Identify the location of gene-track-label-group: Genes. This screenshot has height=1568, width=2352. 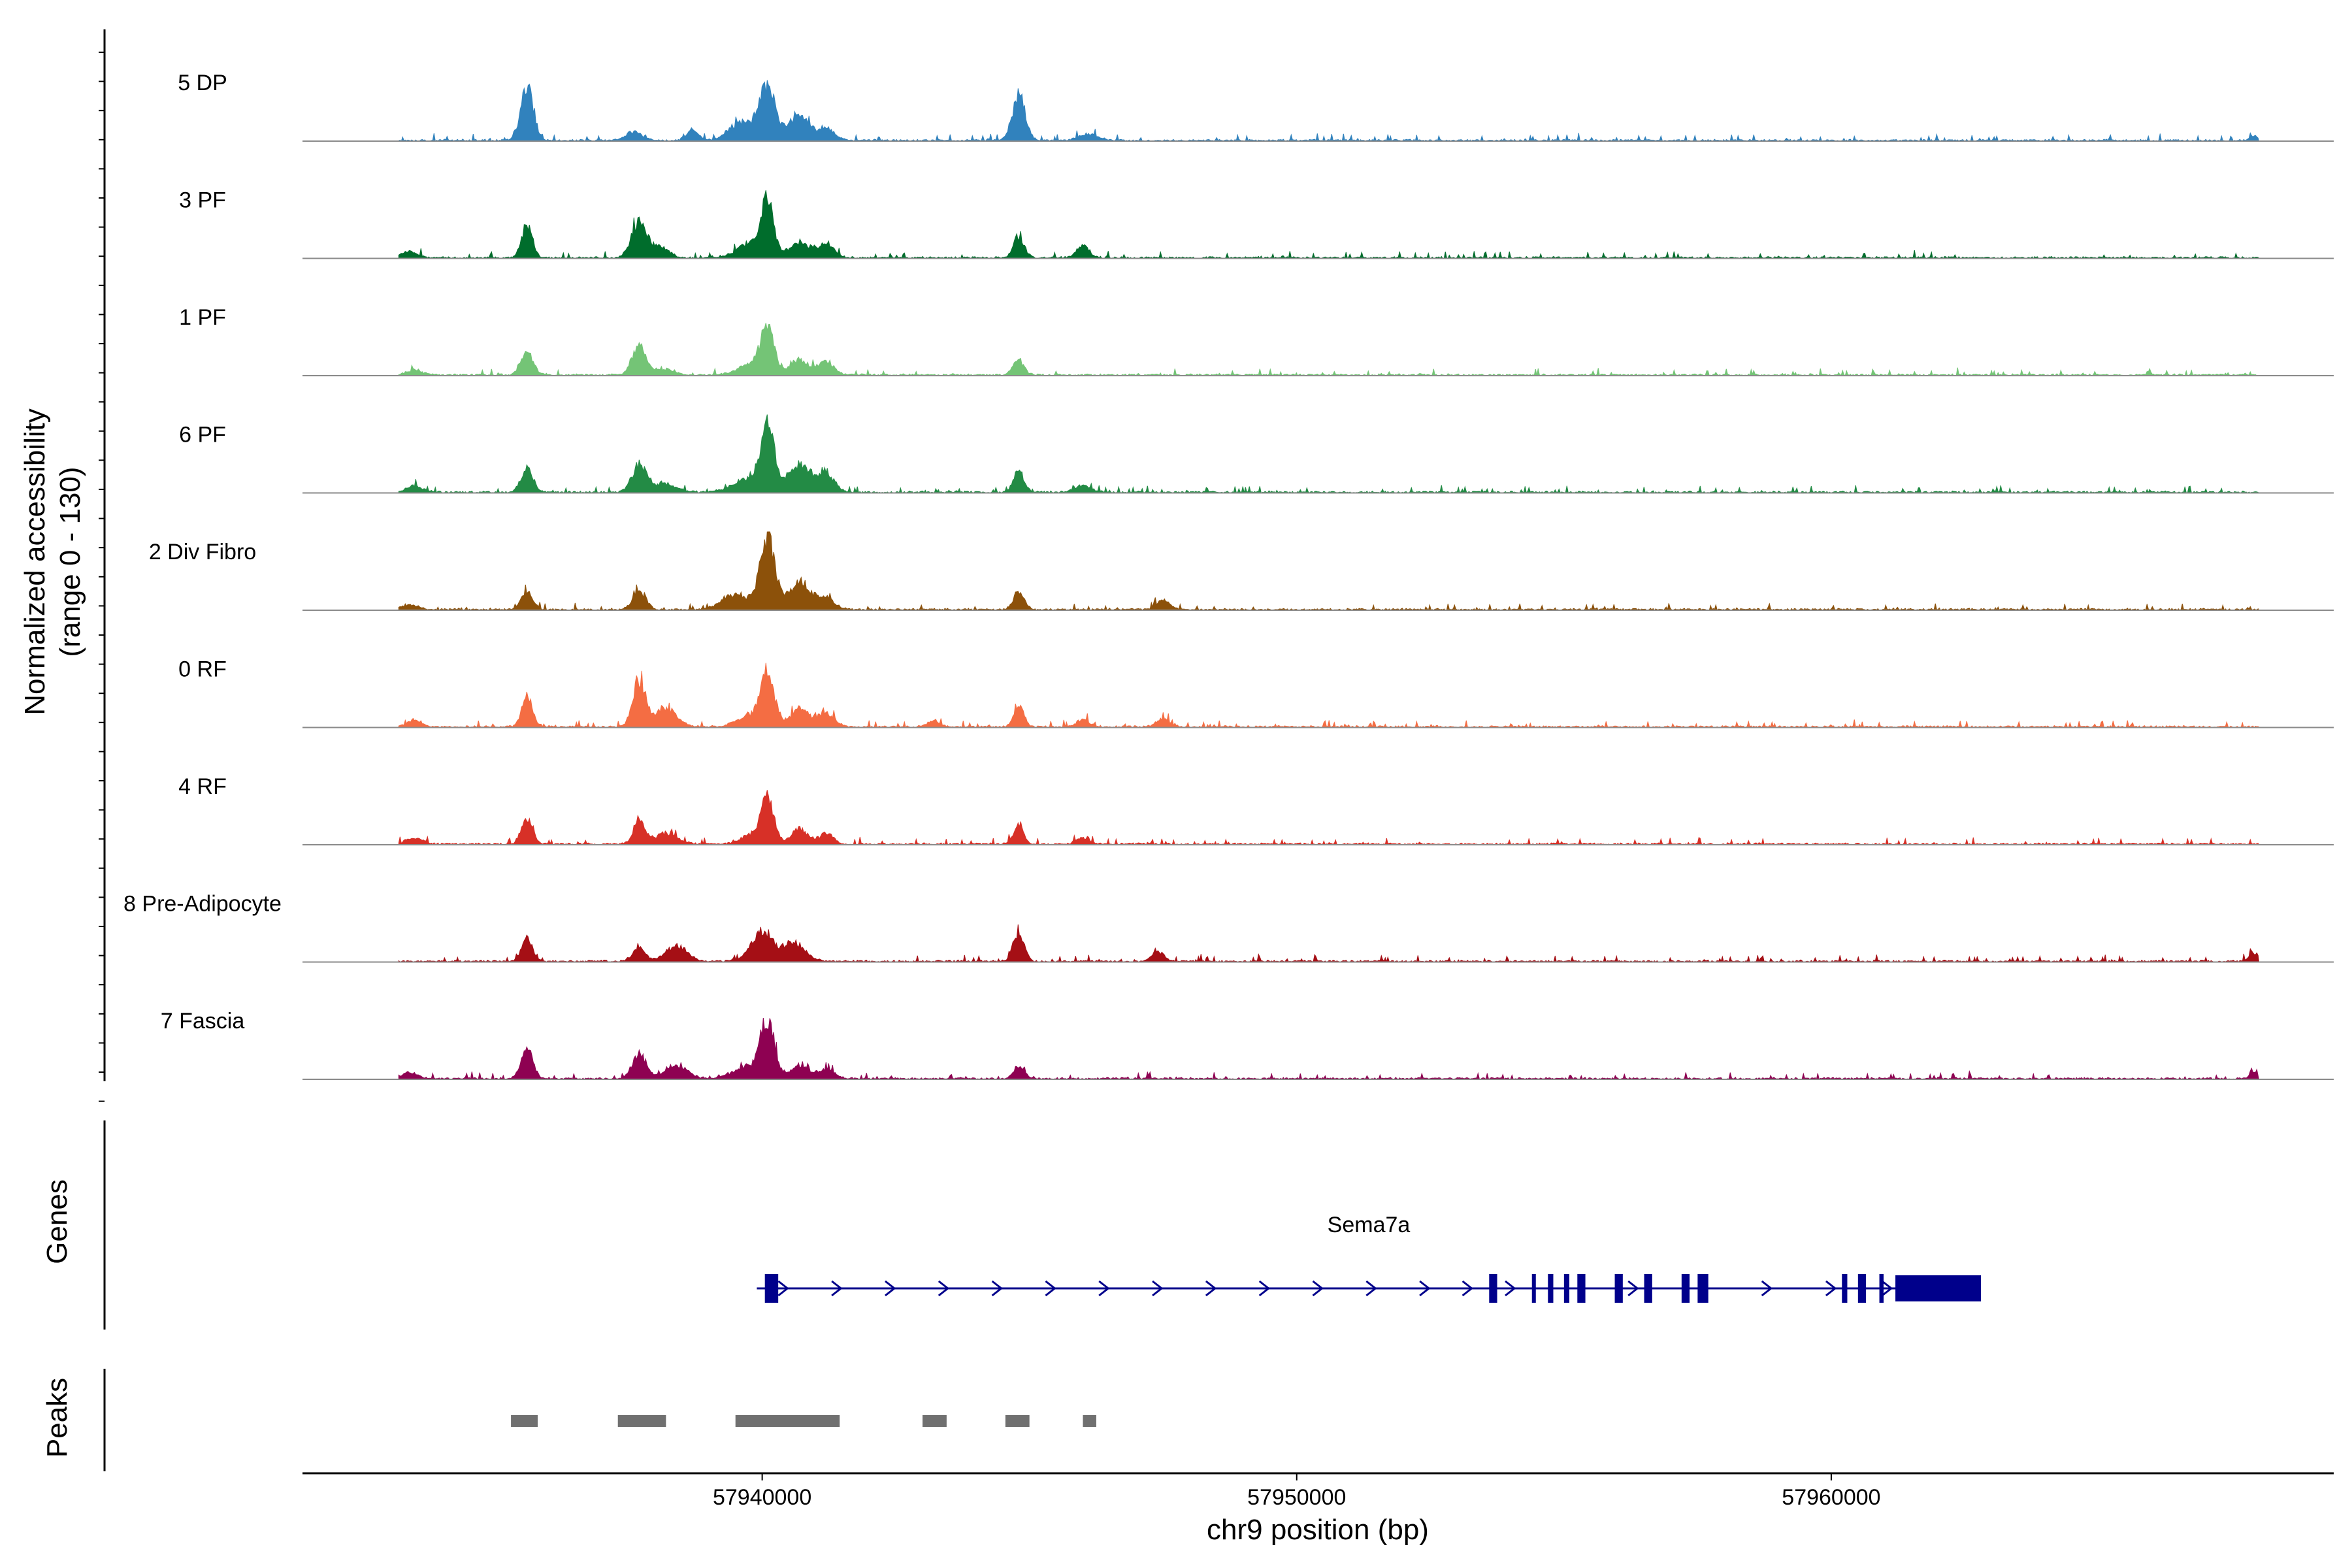
(57, 1221).